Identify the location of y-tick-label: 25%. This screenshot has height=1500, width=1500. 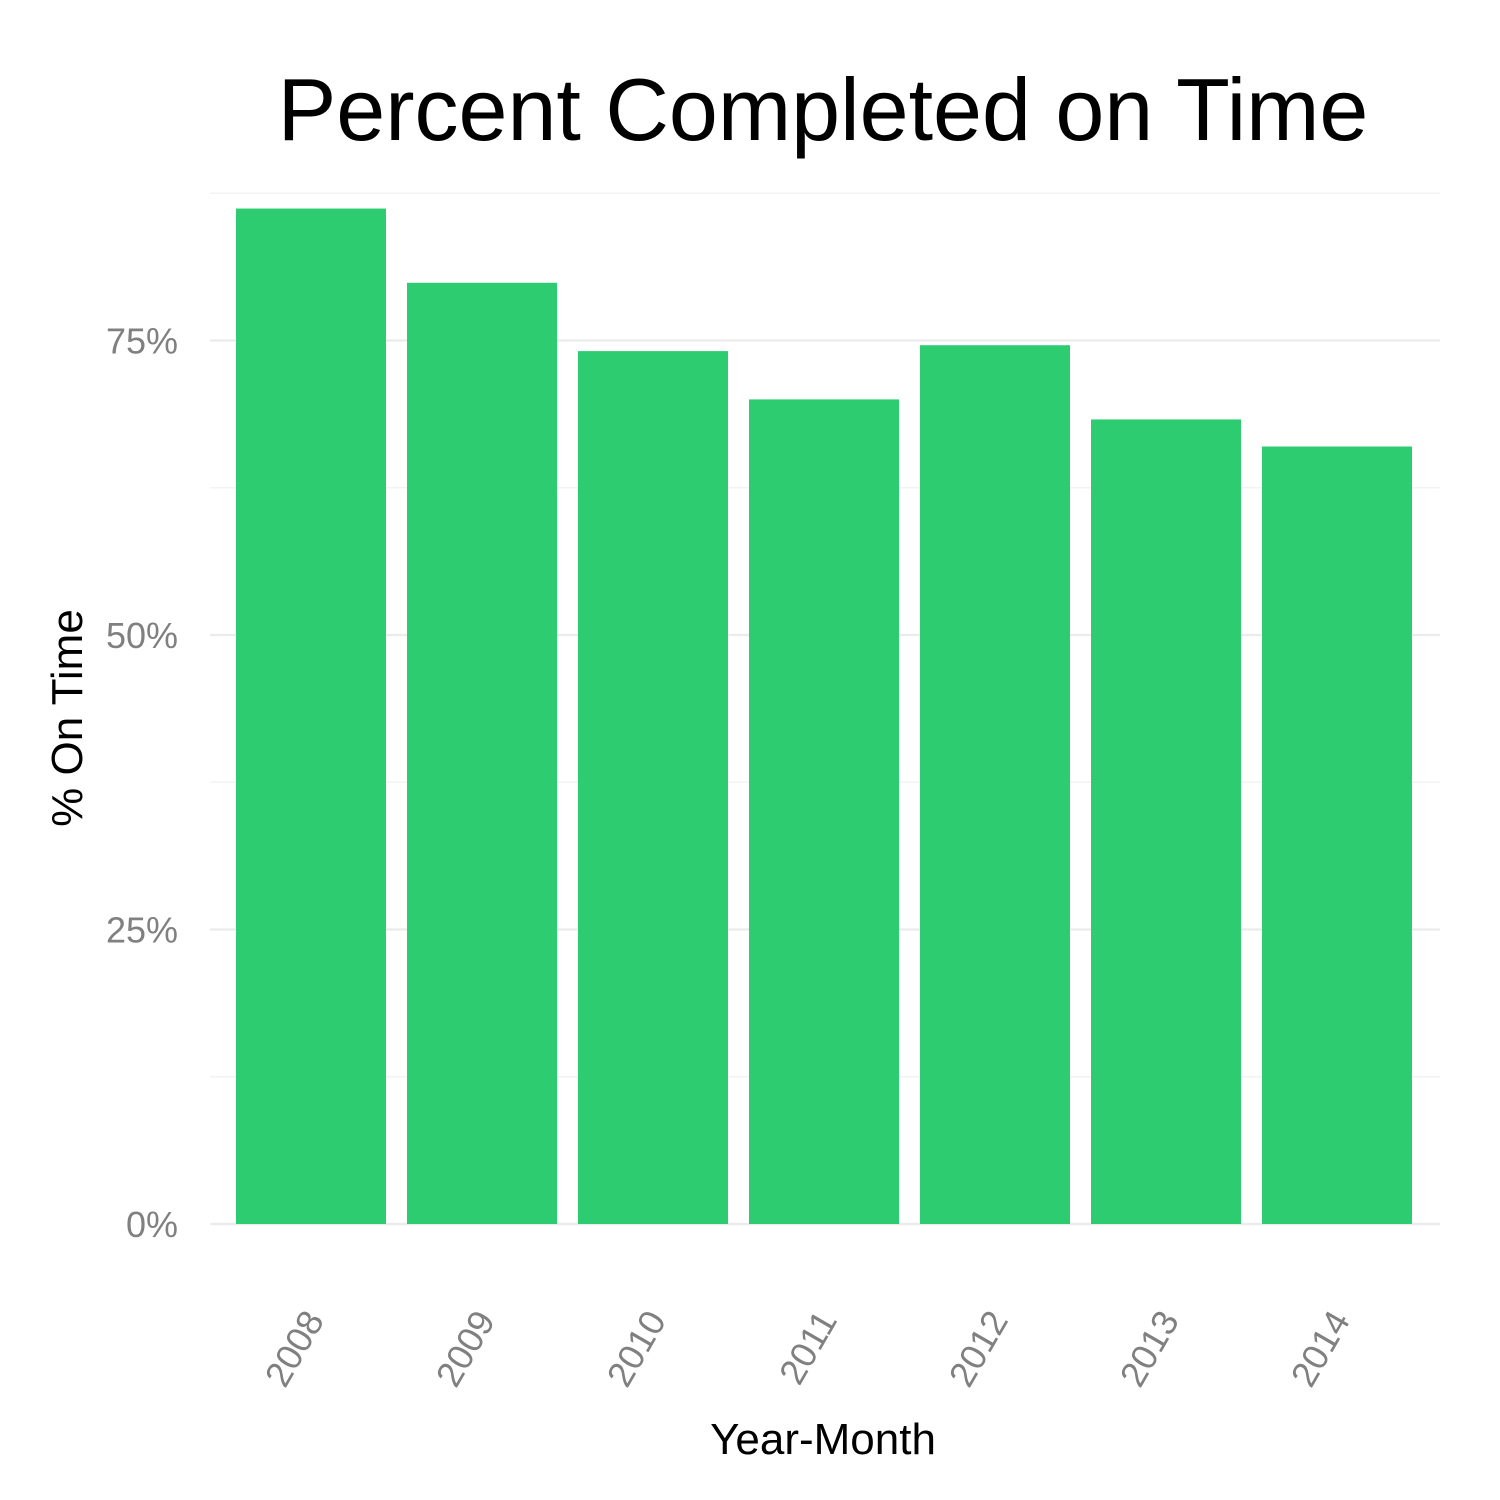
(142, 930).